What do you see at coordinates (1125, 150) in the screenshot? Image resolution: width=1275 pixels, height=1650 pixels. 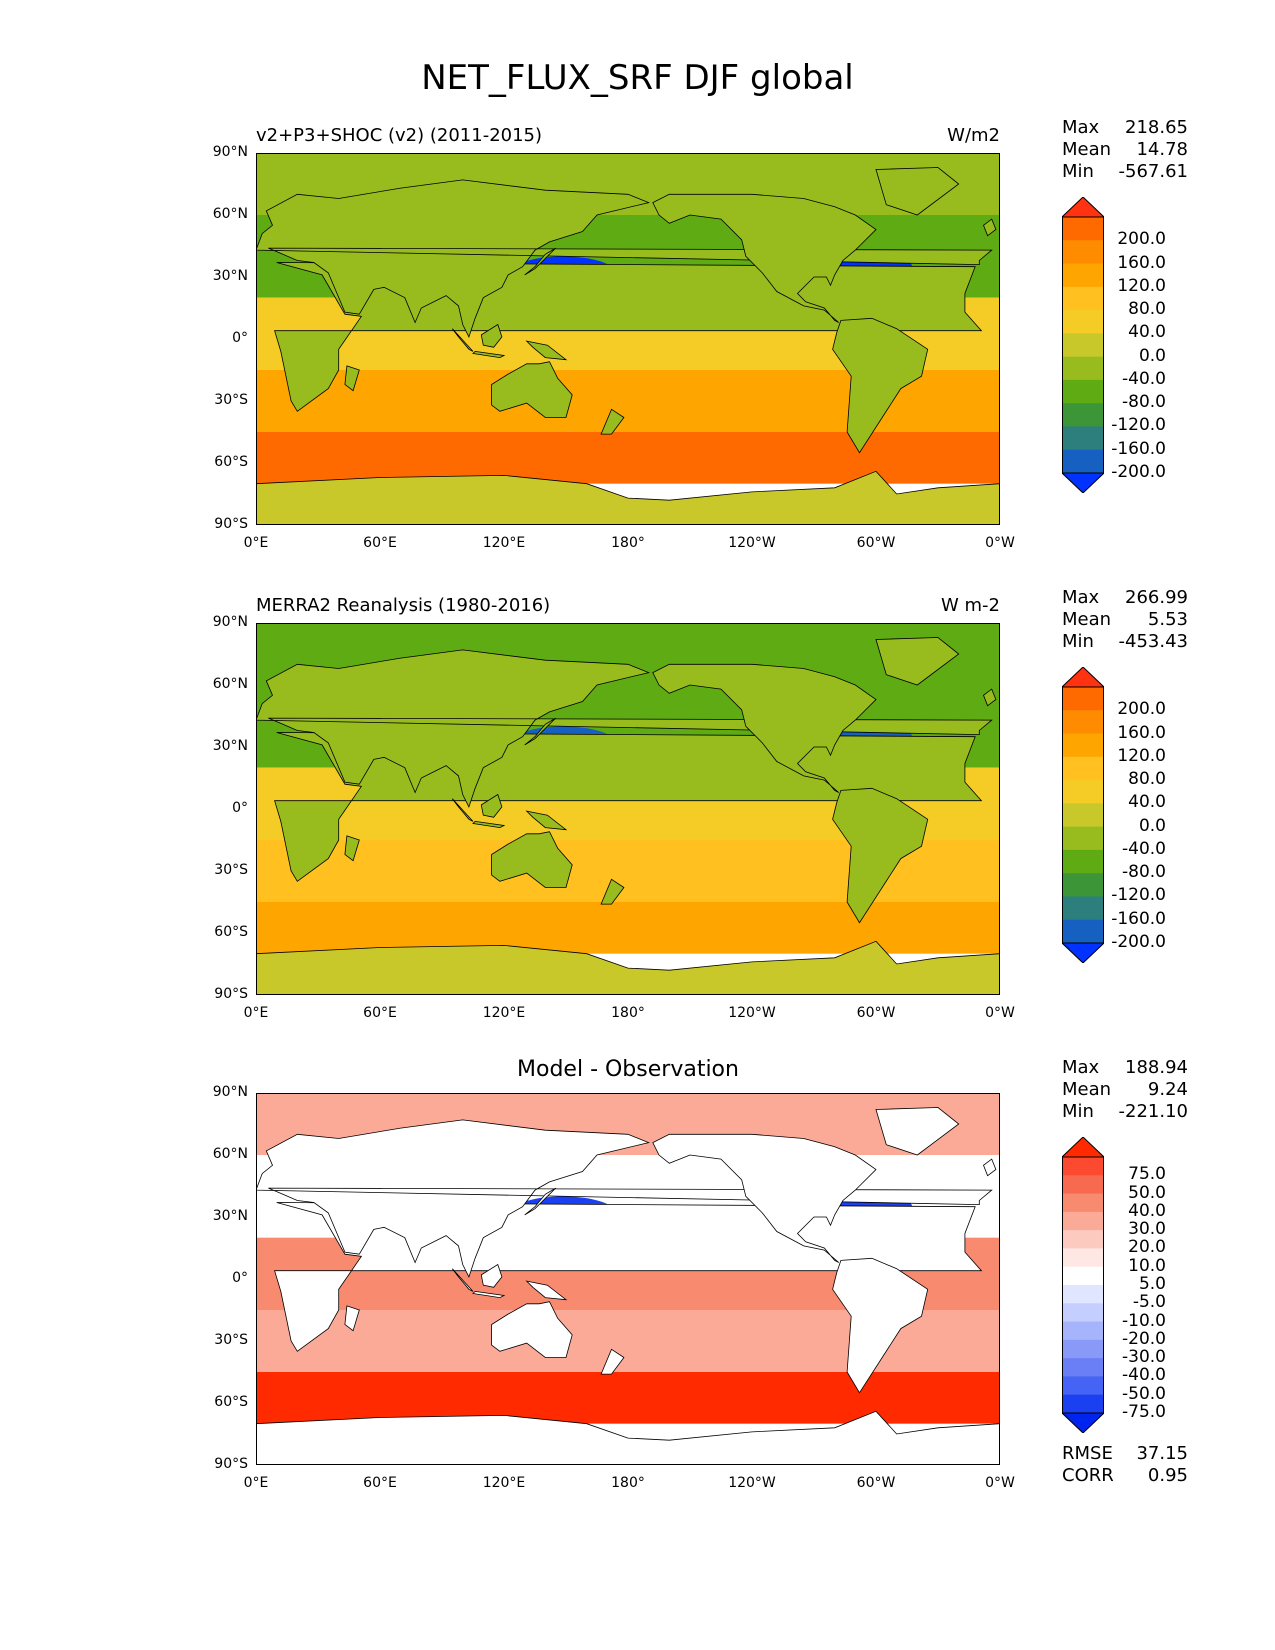 I see `stats-box: Max 218.65 Mean 14.78 Min -567.61` at bounding box center [1125, 150].